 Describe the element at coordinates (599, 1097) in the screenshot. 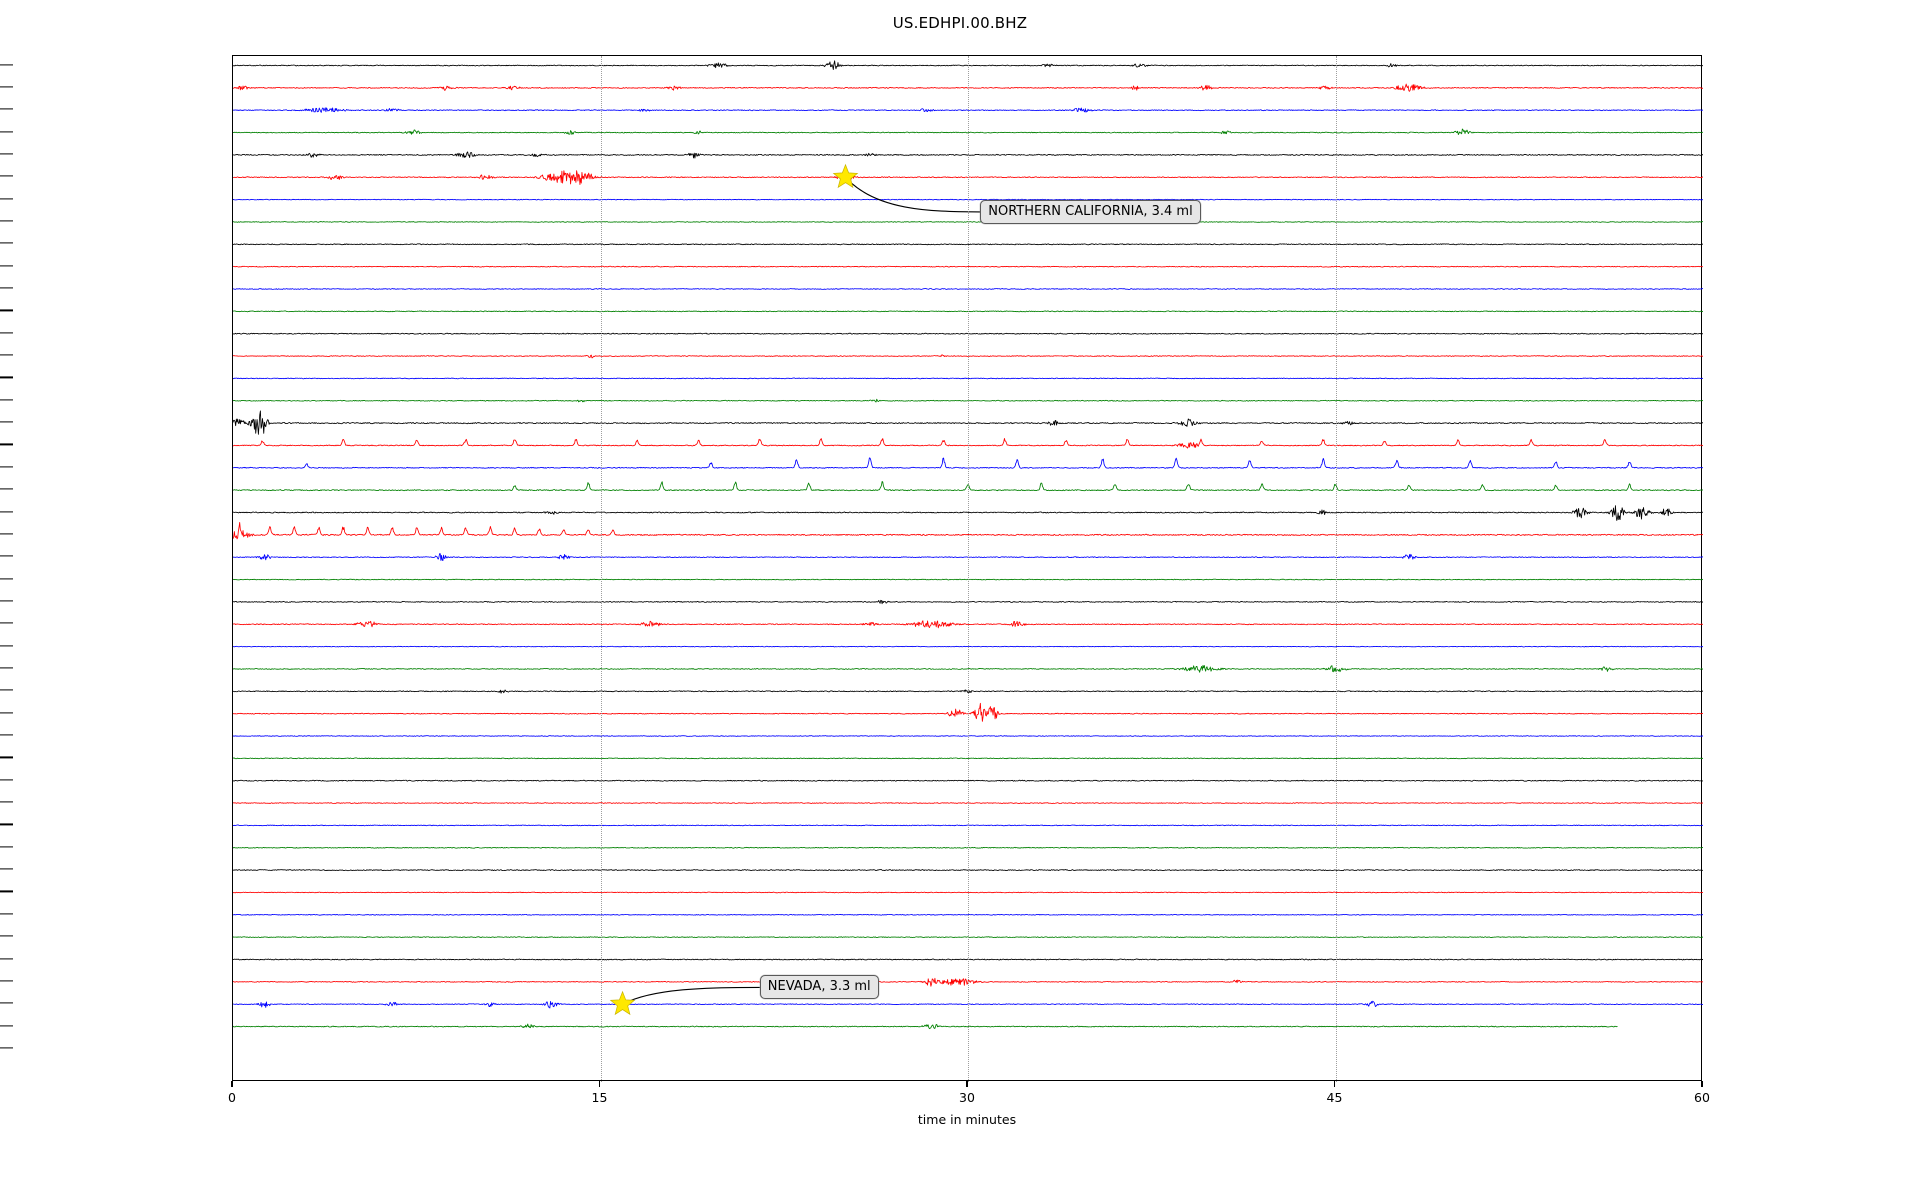

I see `x-tick-label: 15` at that location.